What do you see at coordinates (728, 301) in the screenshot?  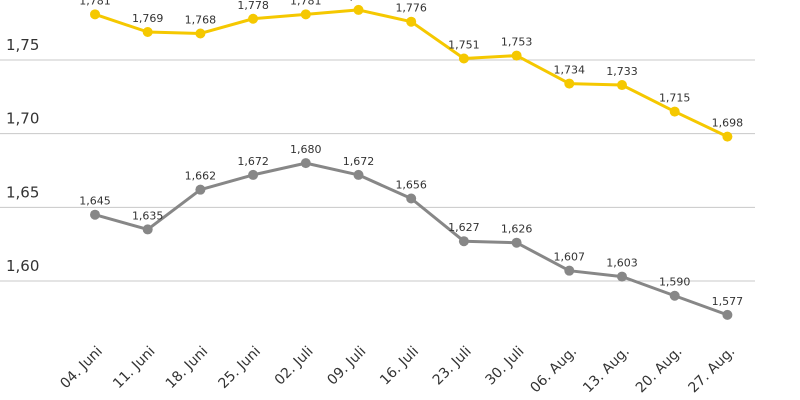 I see `data-label: 1,577` at bounding box center [728, 301].